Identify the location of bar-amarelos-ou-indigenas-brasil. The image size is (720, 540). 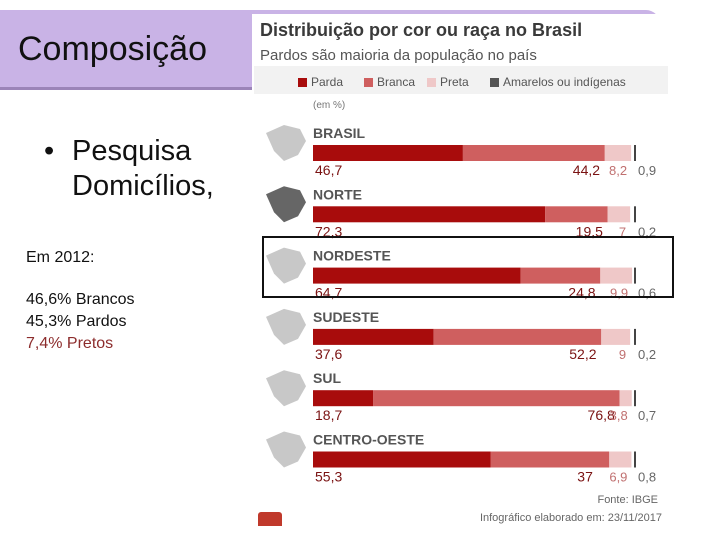
(635, 153).